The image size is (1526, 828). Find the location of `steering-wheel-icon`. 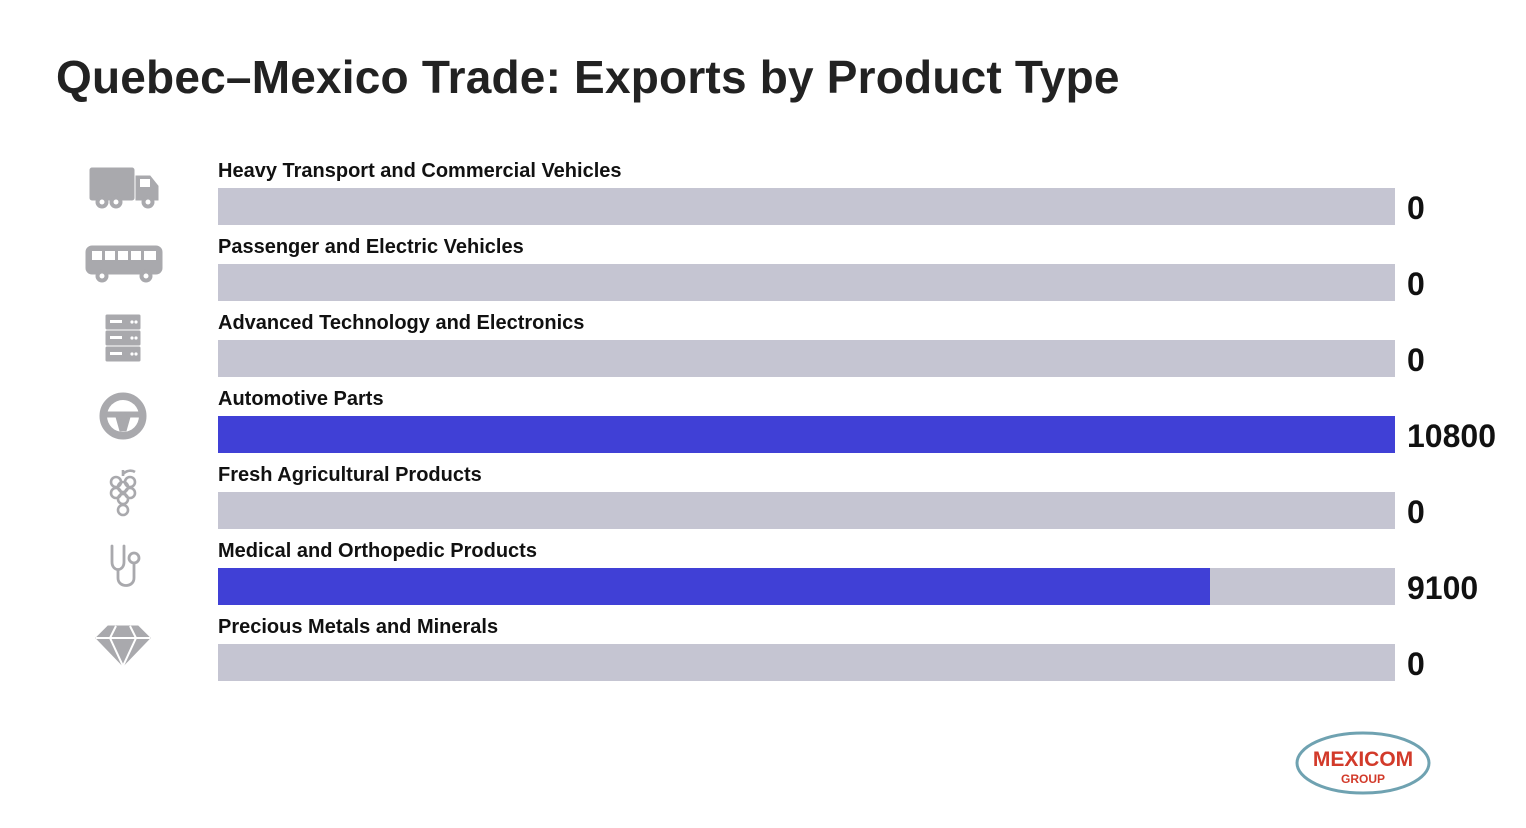

steering-wheel-icon is located at coordinates (123, 416).